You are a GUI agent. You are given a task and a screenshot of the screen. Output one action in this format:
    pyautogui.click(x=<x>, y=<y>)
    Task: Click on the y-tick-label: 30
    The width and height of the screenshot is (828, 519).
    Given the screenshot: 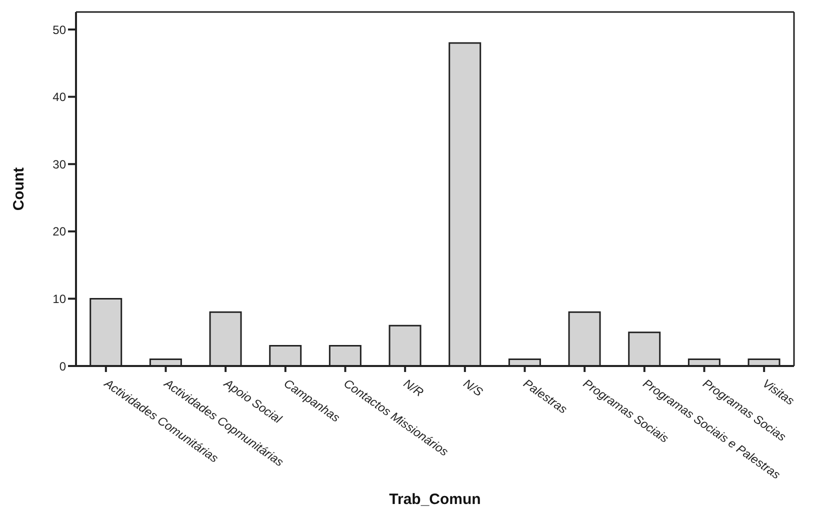 What is the action you would take?
    pyautogui.click(x=59, y=164)
    